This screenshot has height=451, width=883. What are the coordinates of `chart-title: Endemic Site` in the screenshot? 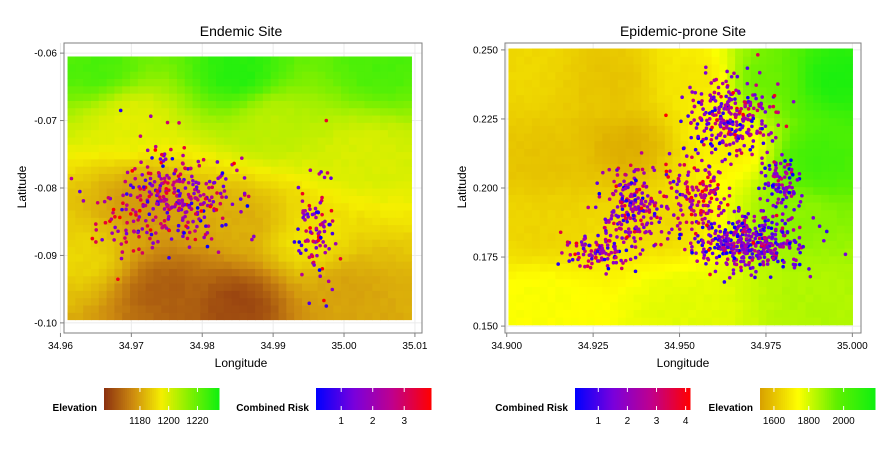 It's located at (241, 31).